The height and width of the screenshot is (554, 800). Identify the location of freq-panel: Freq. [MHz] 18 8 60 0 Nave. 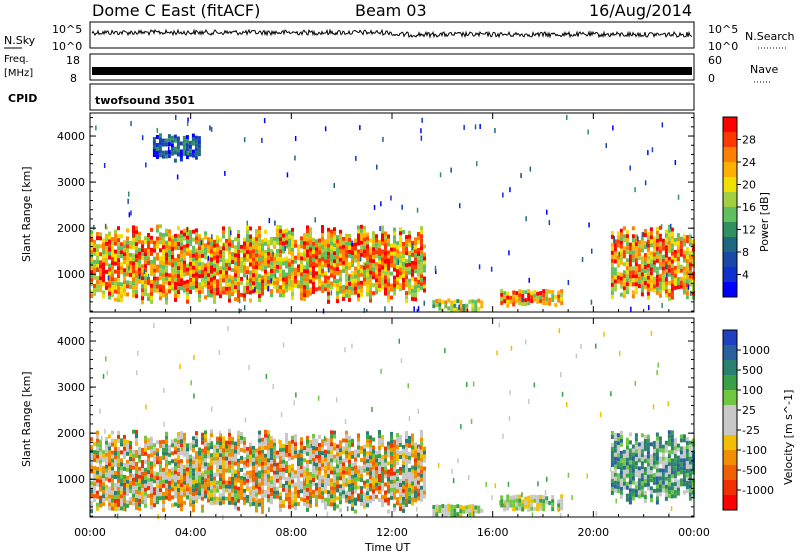
(391, 69).